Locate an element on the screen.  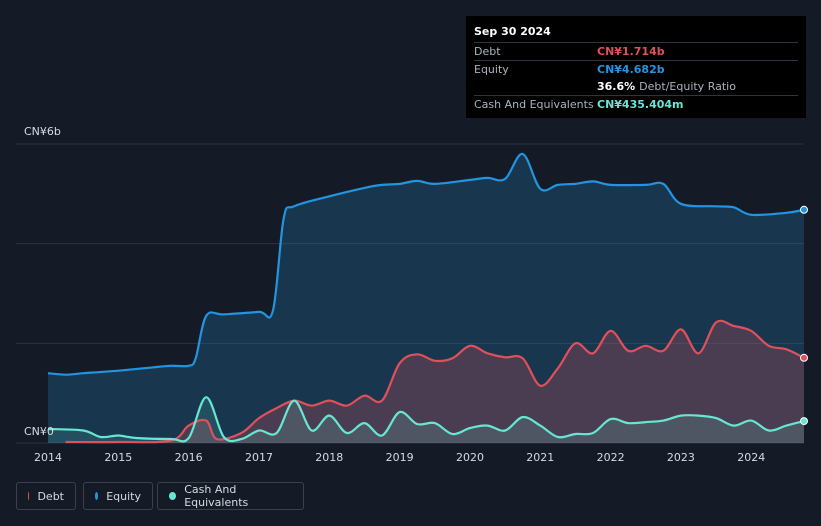
y-axis-zero-label: CN¥0 is located at coordinates (39, 431).